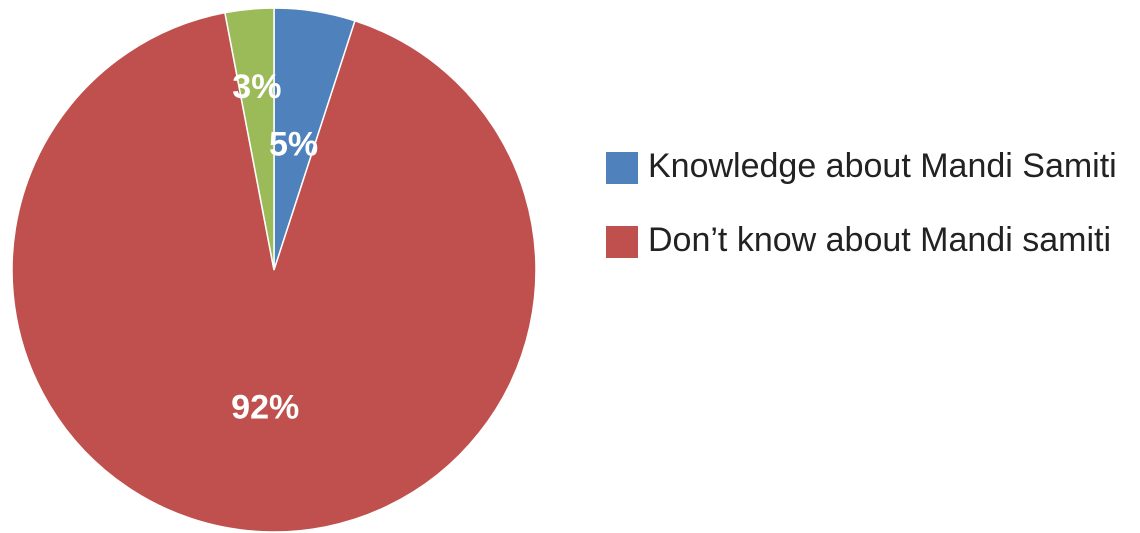 This screenshot has width=1140, height=533. I want to click on legend-label: Knowledge about Mandi Samiti, so click(882, 166).